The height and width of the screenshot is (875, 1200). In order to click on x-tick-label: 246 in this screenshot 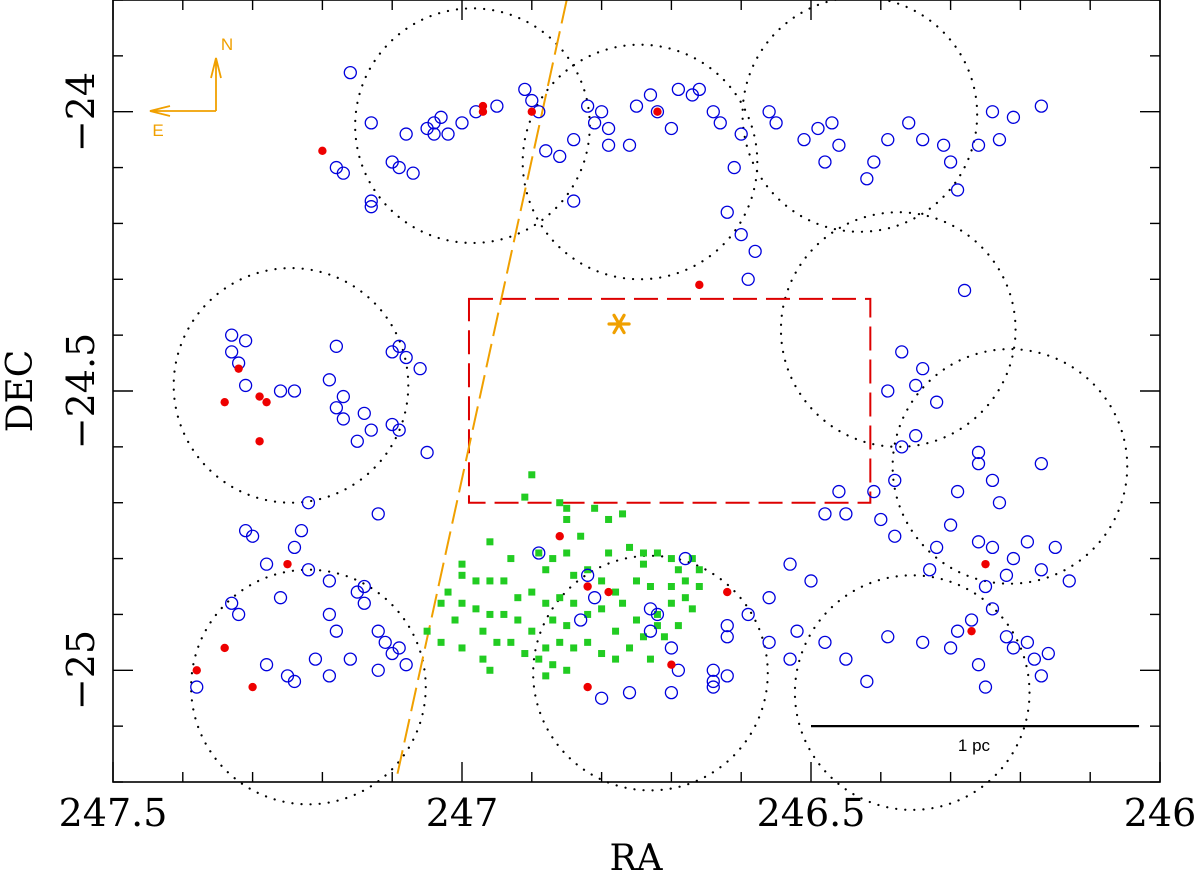, I will do `click(1160, 813)`.